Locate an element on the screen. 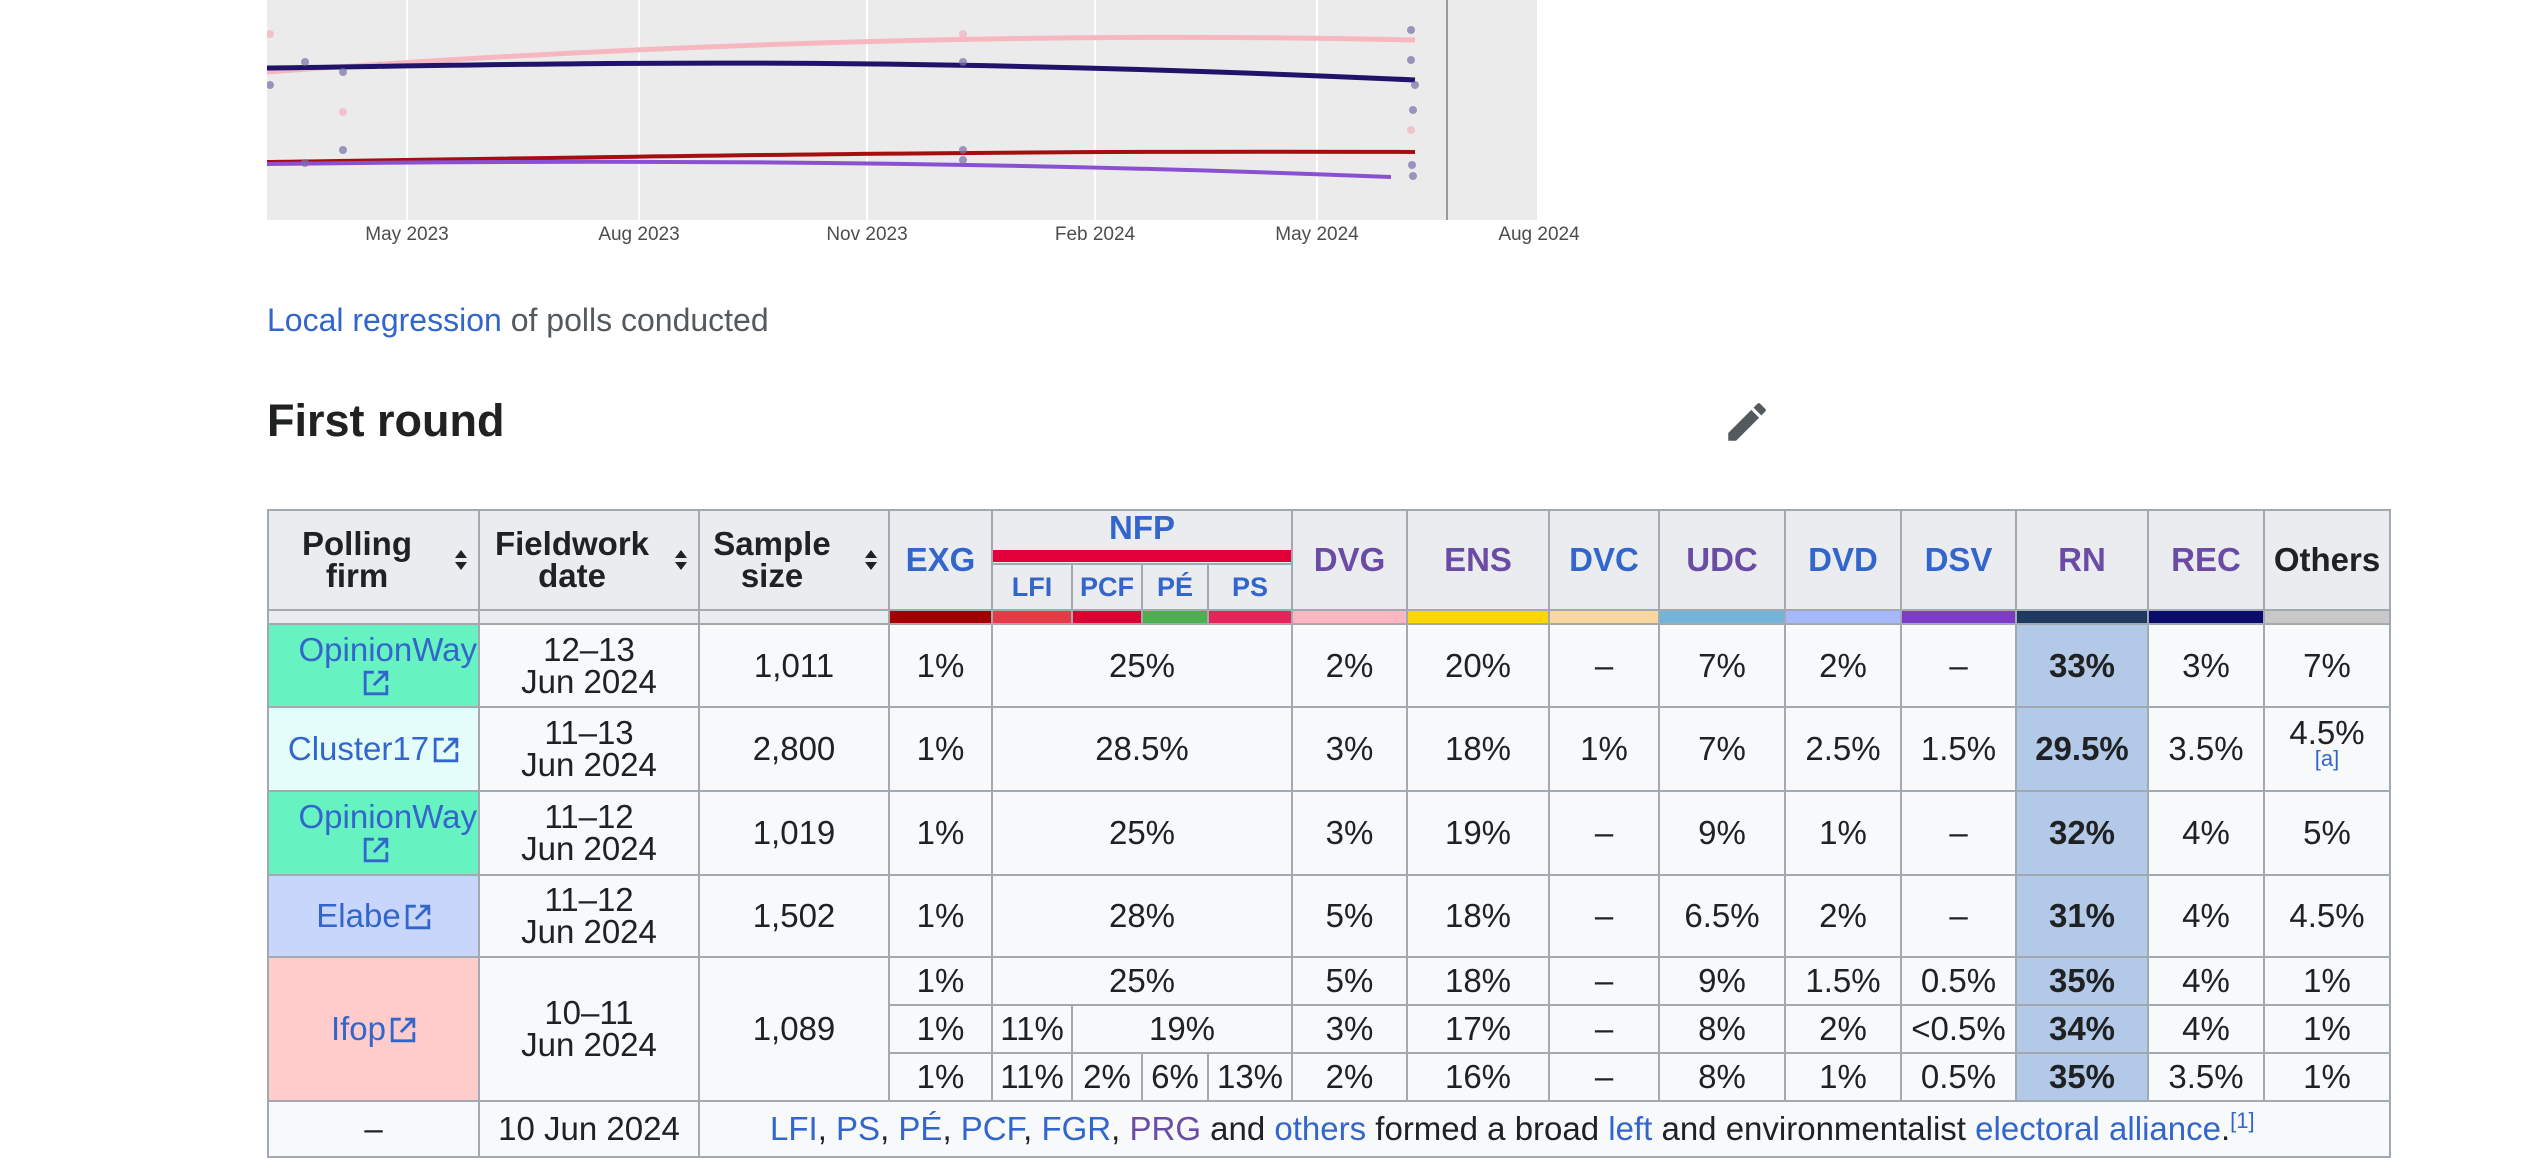  dvd-header: DVD is located at coordinates (1843, 560).